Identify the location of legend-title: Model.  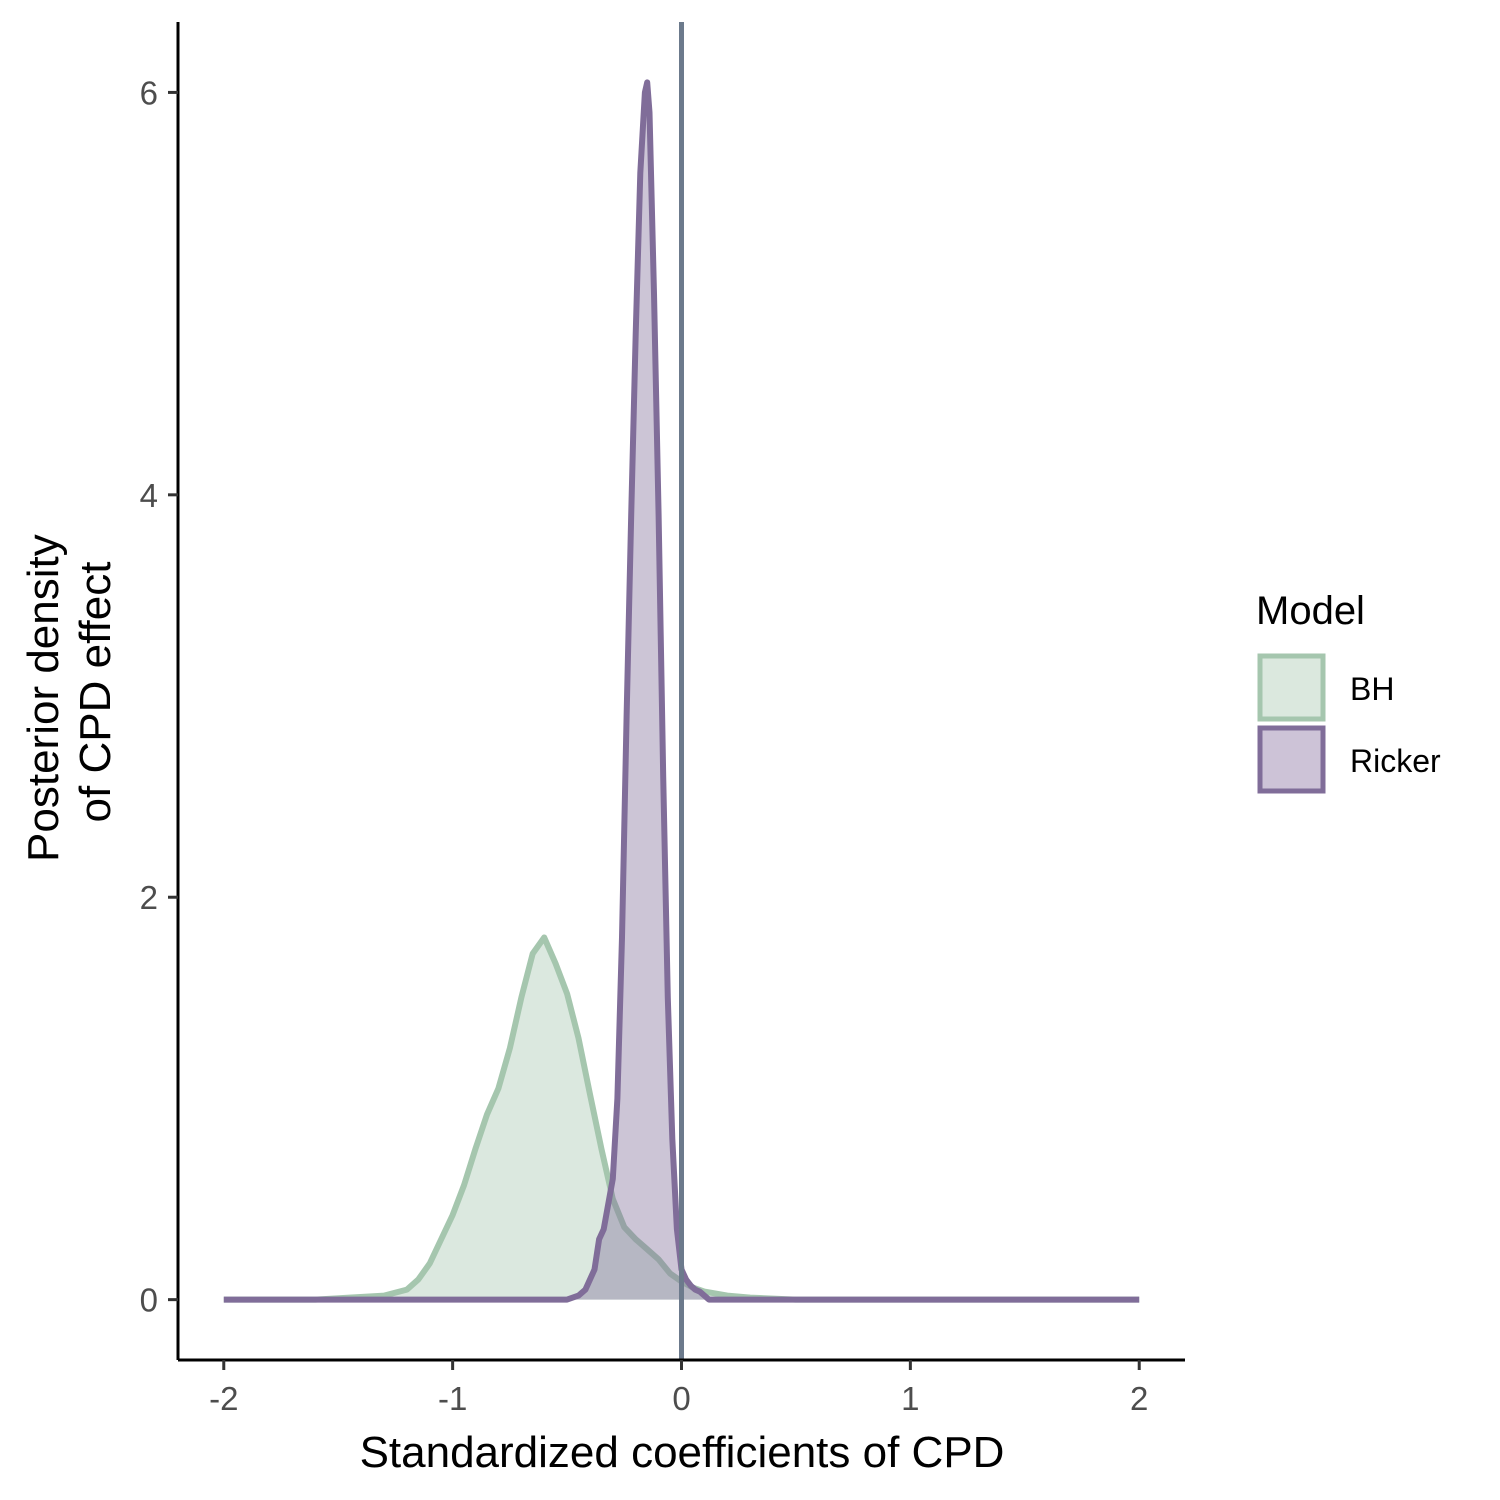
(1310, 611).